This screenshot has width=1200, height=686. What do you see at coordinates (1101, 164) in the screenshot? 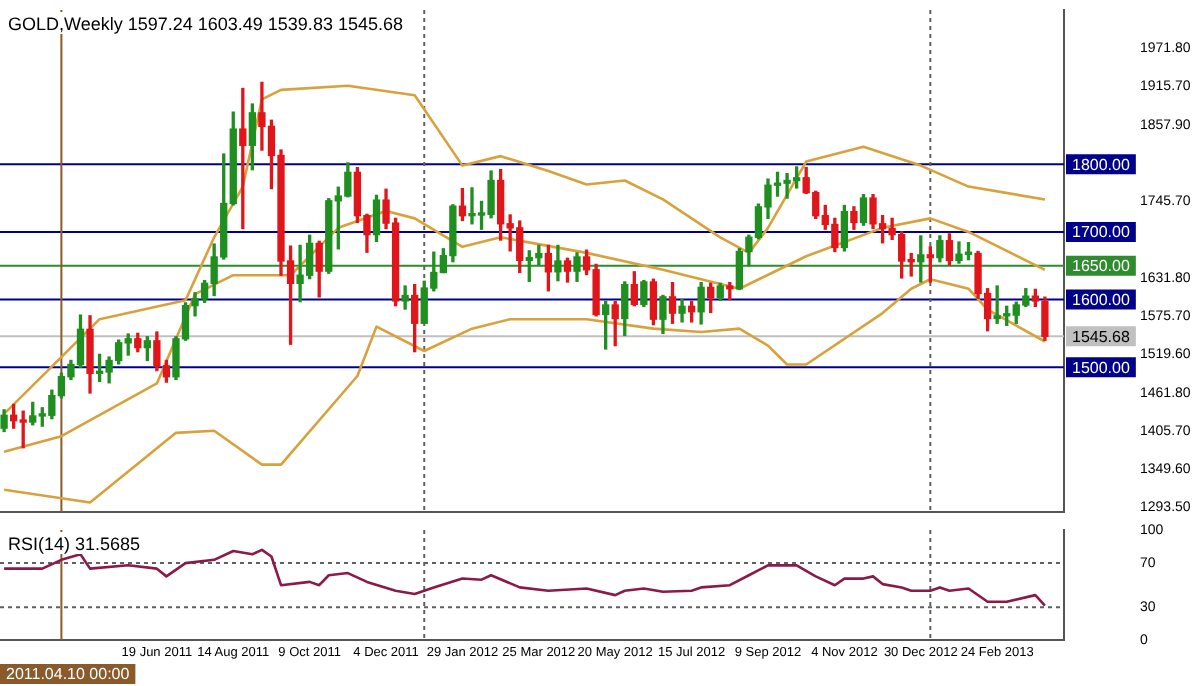
I see `ref-line-label: 1800.00` at bounding box center [1101, 164].